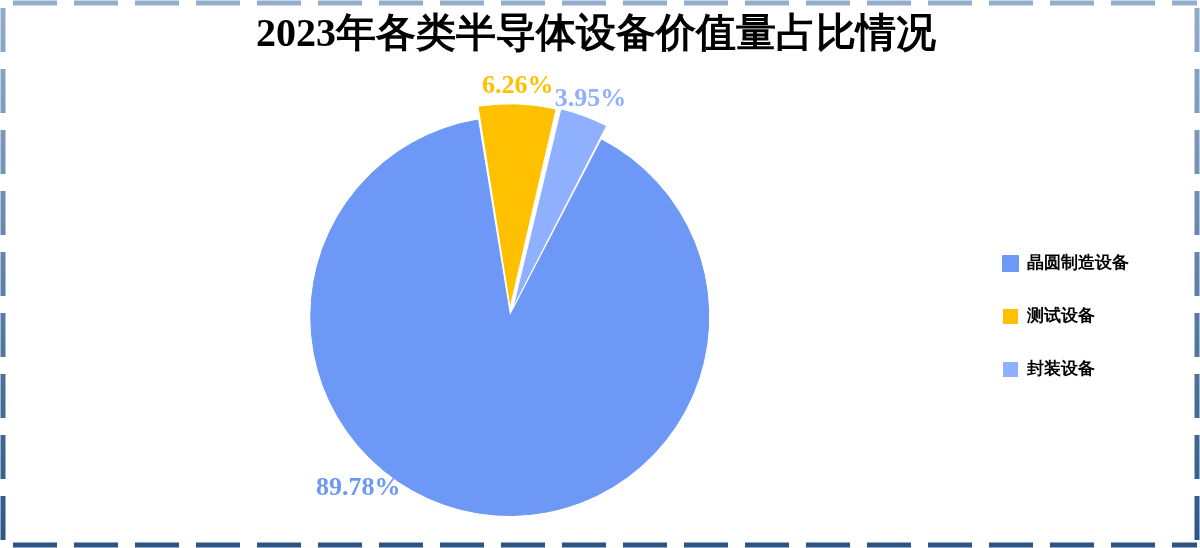  What do you see at coordinates (596, 33) in the screenshot?
I see `chart-title: 2023年各类半导体设备价值量占比情况` at bounding box center [596, 33].